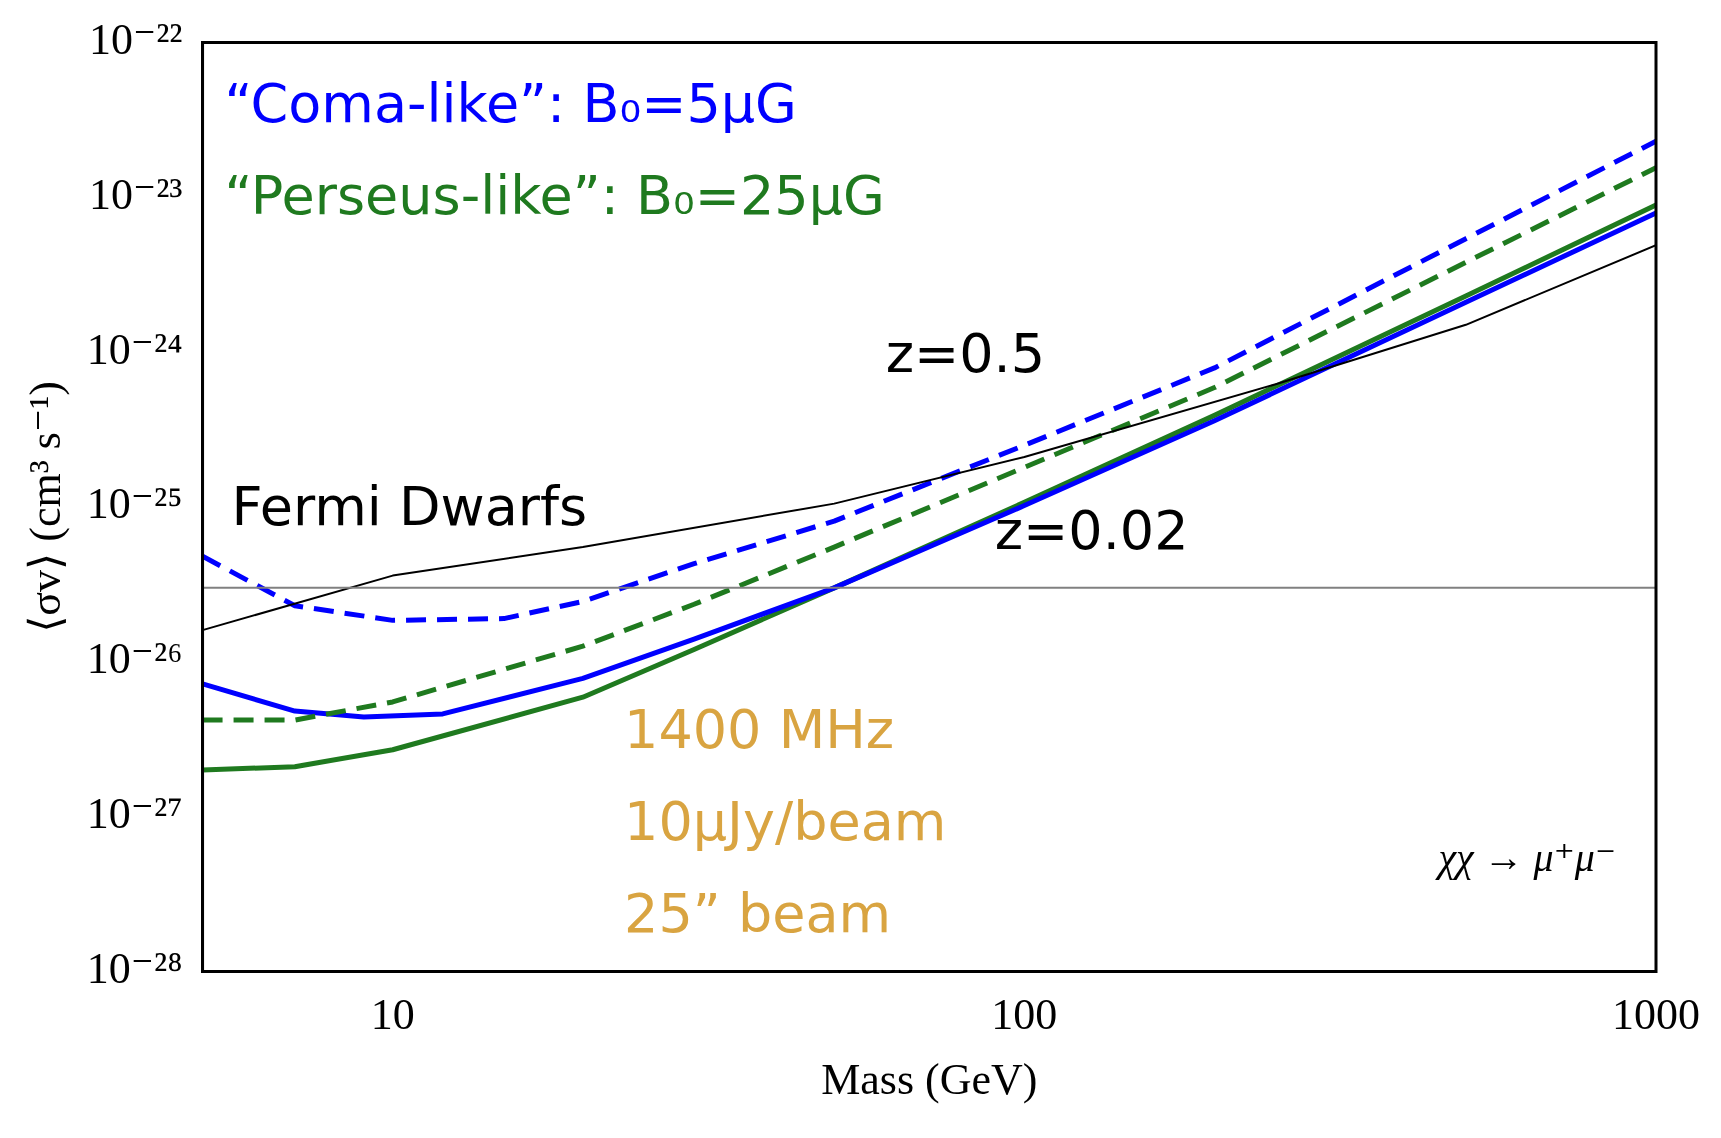  What do you see at coordinates (965, 354) in the screenshot?
I see `annotation: z=0.5` at bounding box center [965, 354].